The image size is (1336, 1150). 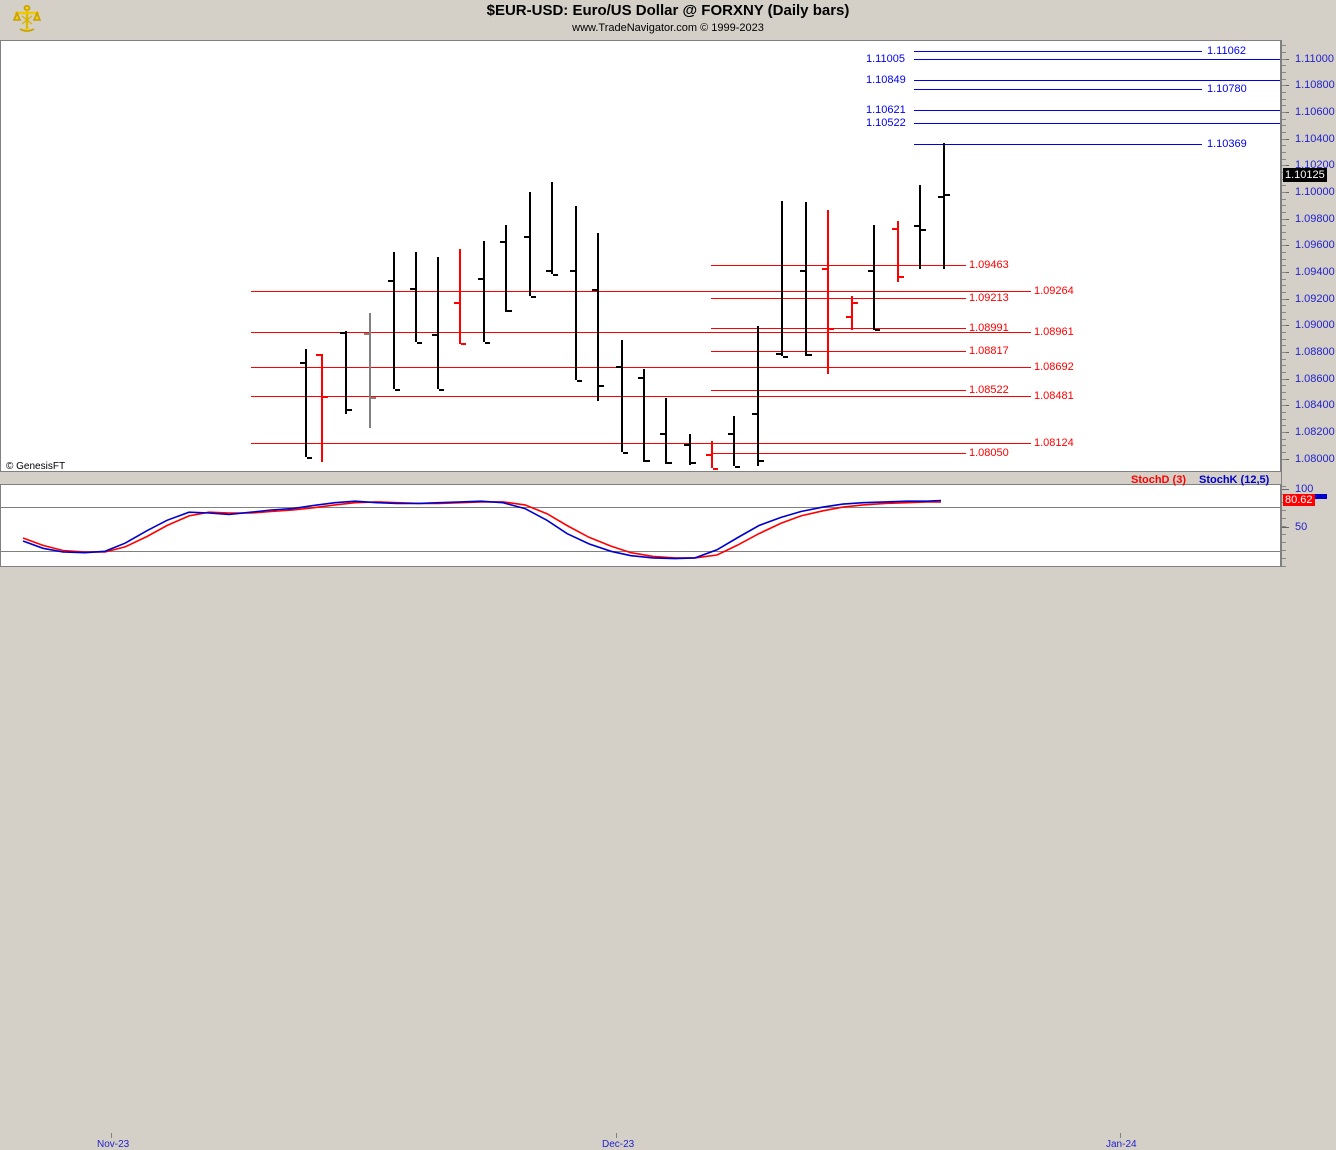 I want to click on resistance-line-label: 1.10780, so click(x=1227, y=89).